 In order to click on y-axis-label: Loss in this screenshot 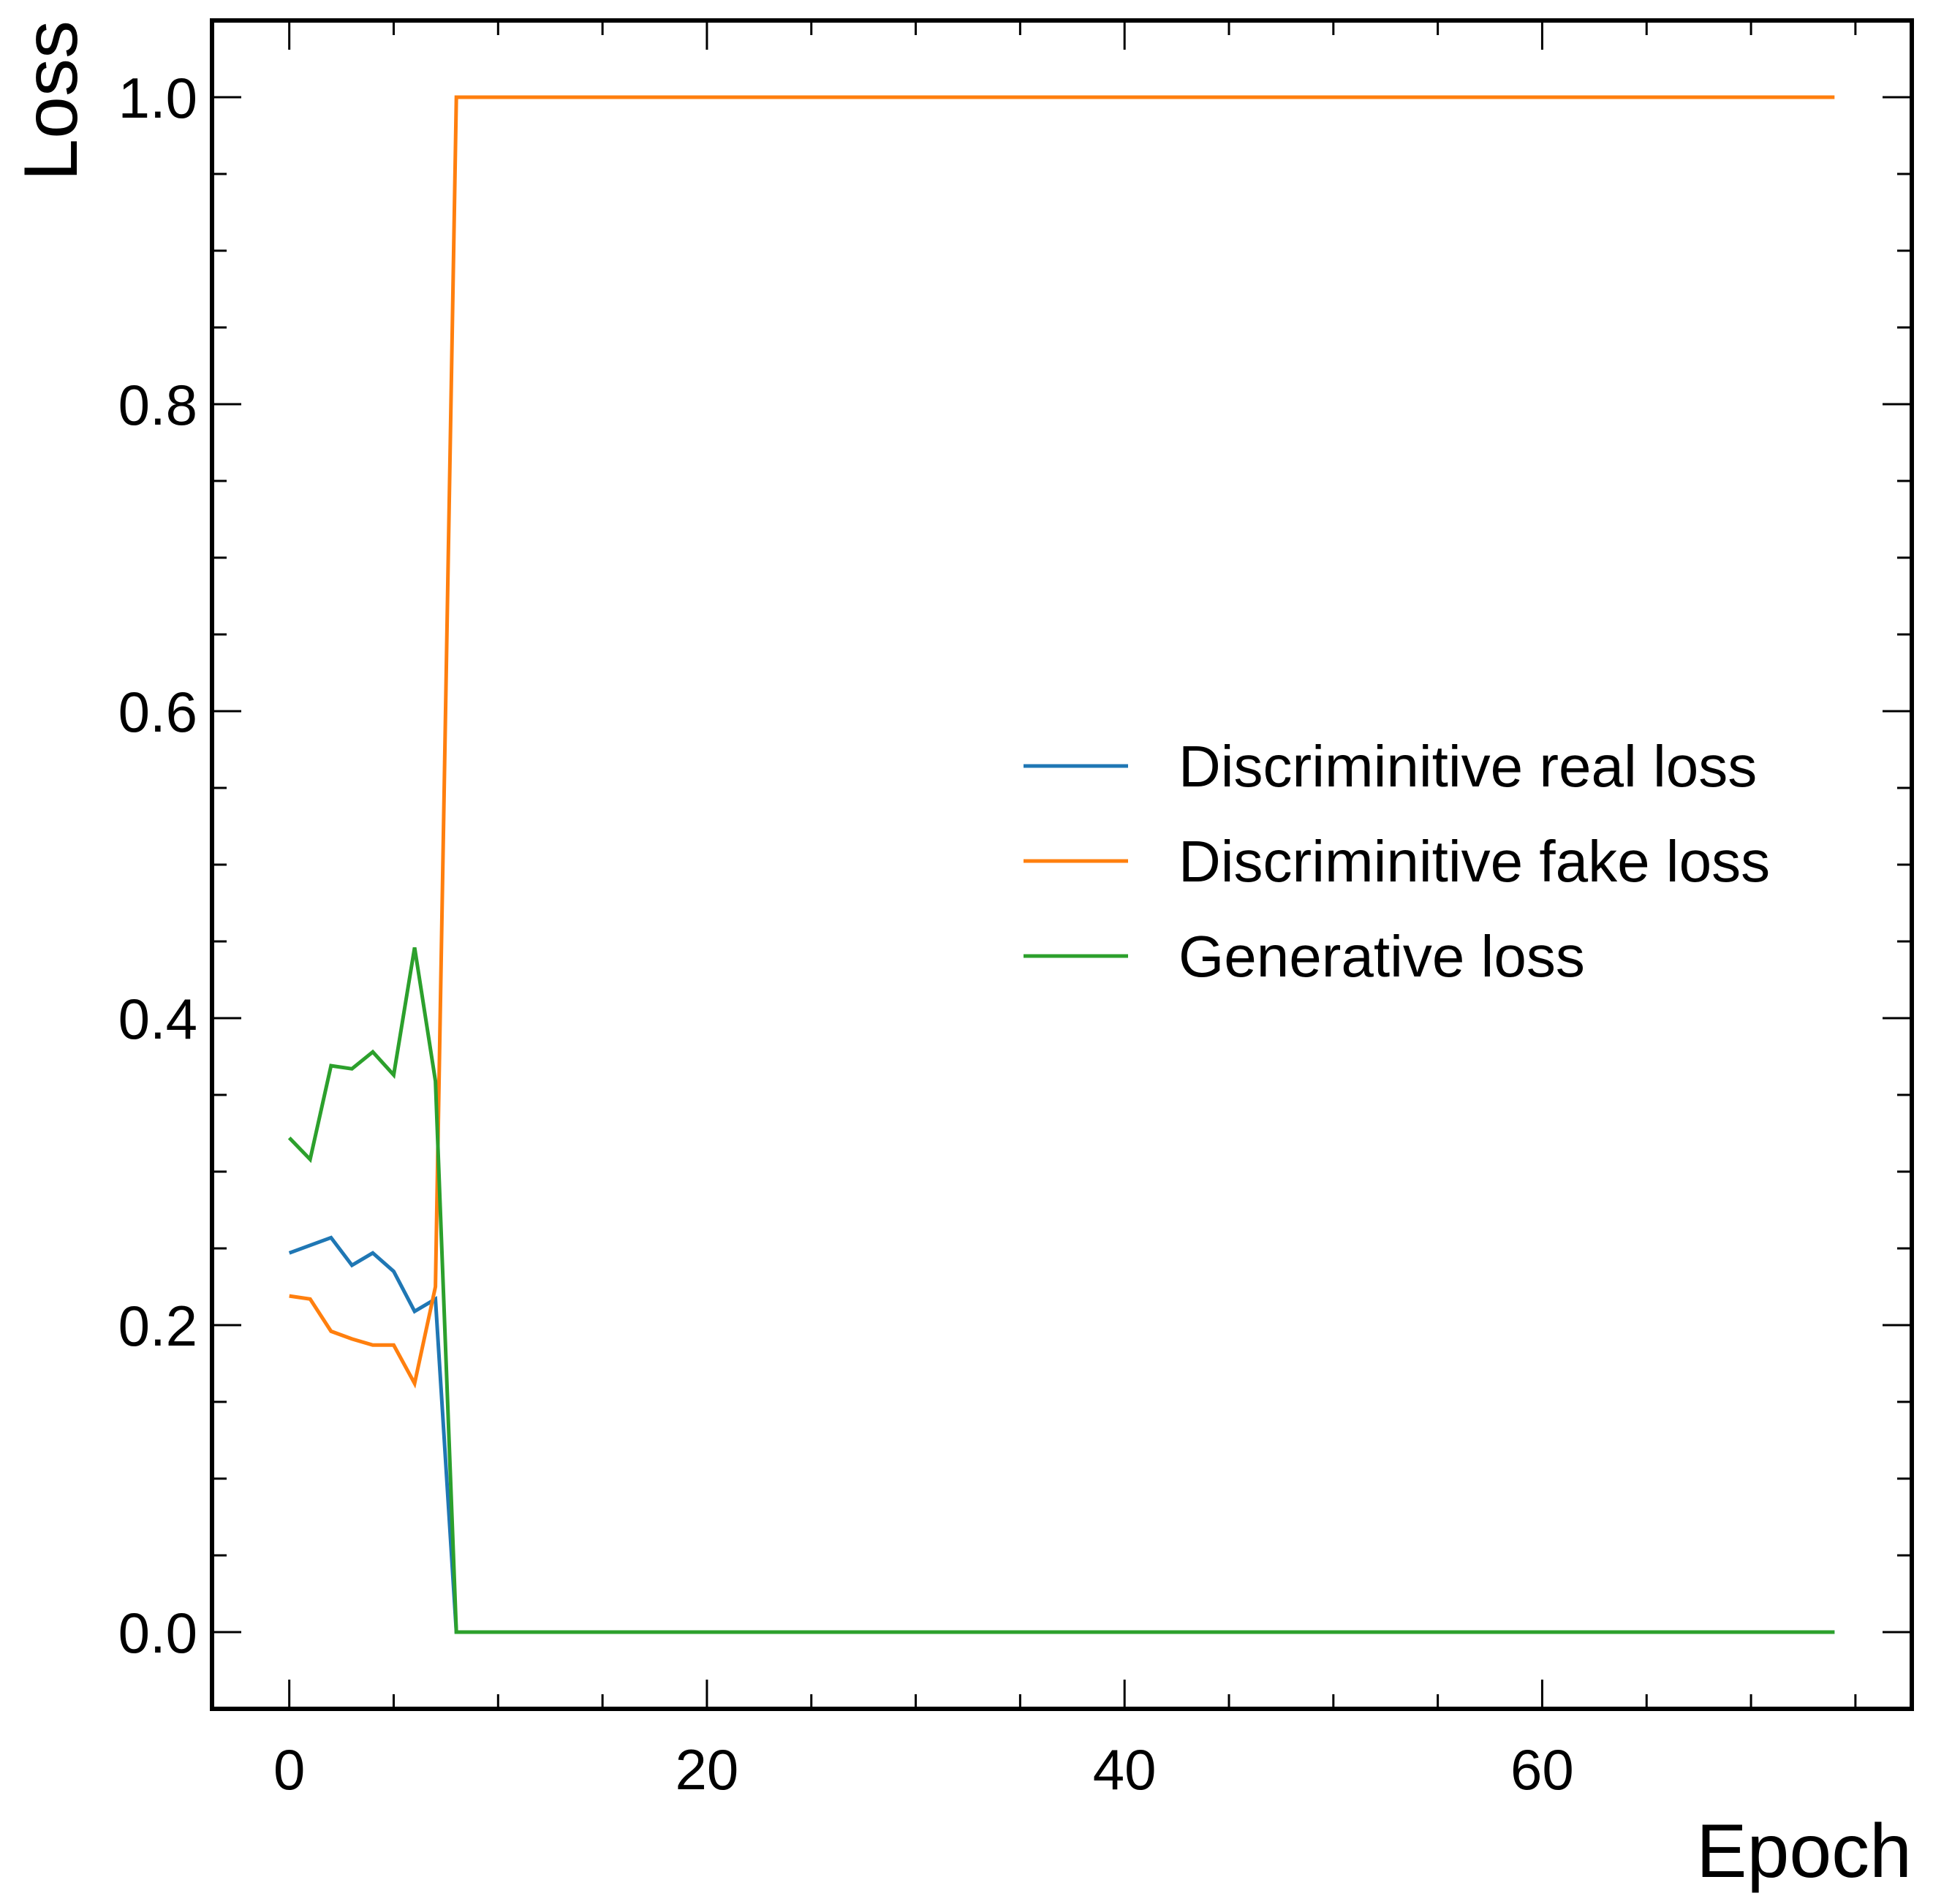, I will do `click(51, 101)`.